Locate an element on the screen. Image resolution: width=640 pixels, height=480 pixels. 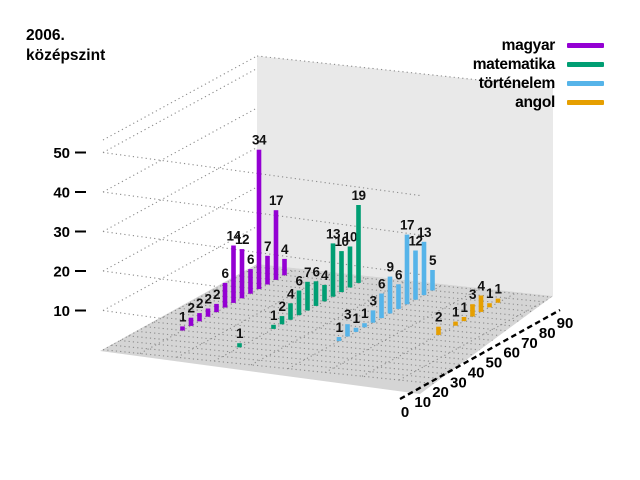
x-tick-label: 80 is located at coordinates (547, 333).